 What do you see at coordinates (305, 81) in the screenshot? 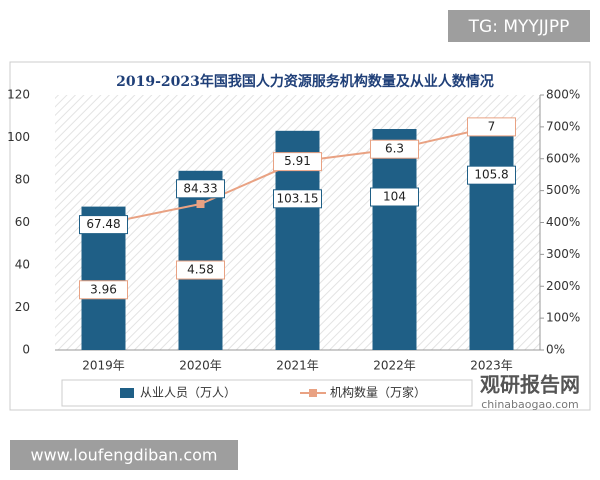
I see `chart-title: 2019-2023年国我国人力资源服务机构数量及从业人数情况` at bounding box center [305, 81].